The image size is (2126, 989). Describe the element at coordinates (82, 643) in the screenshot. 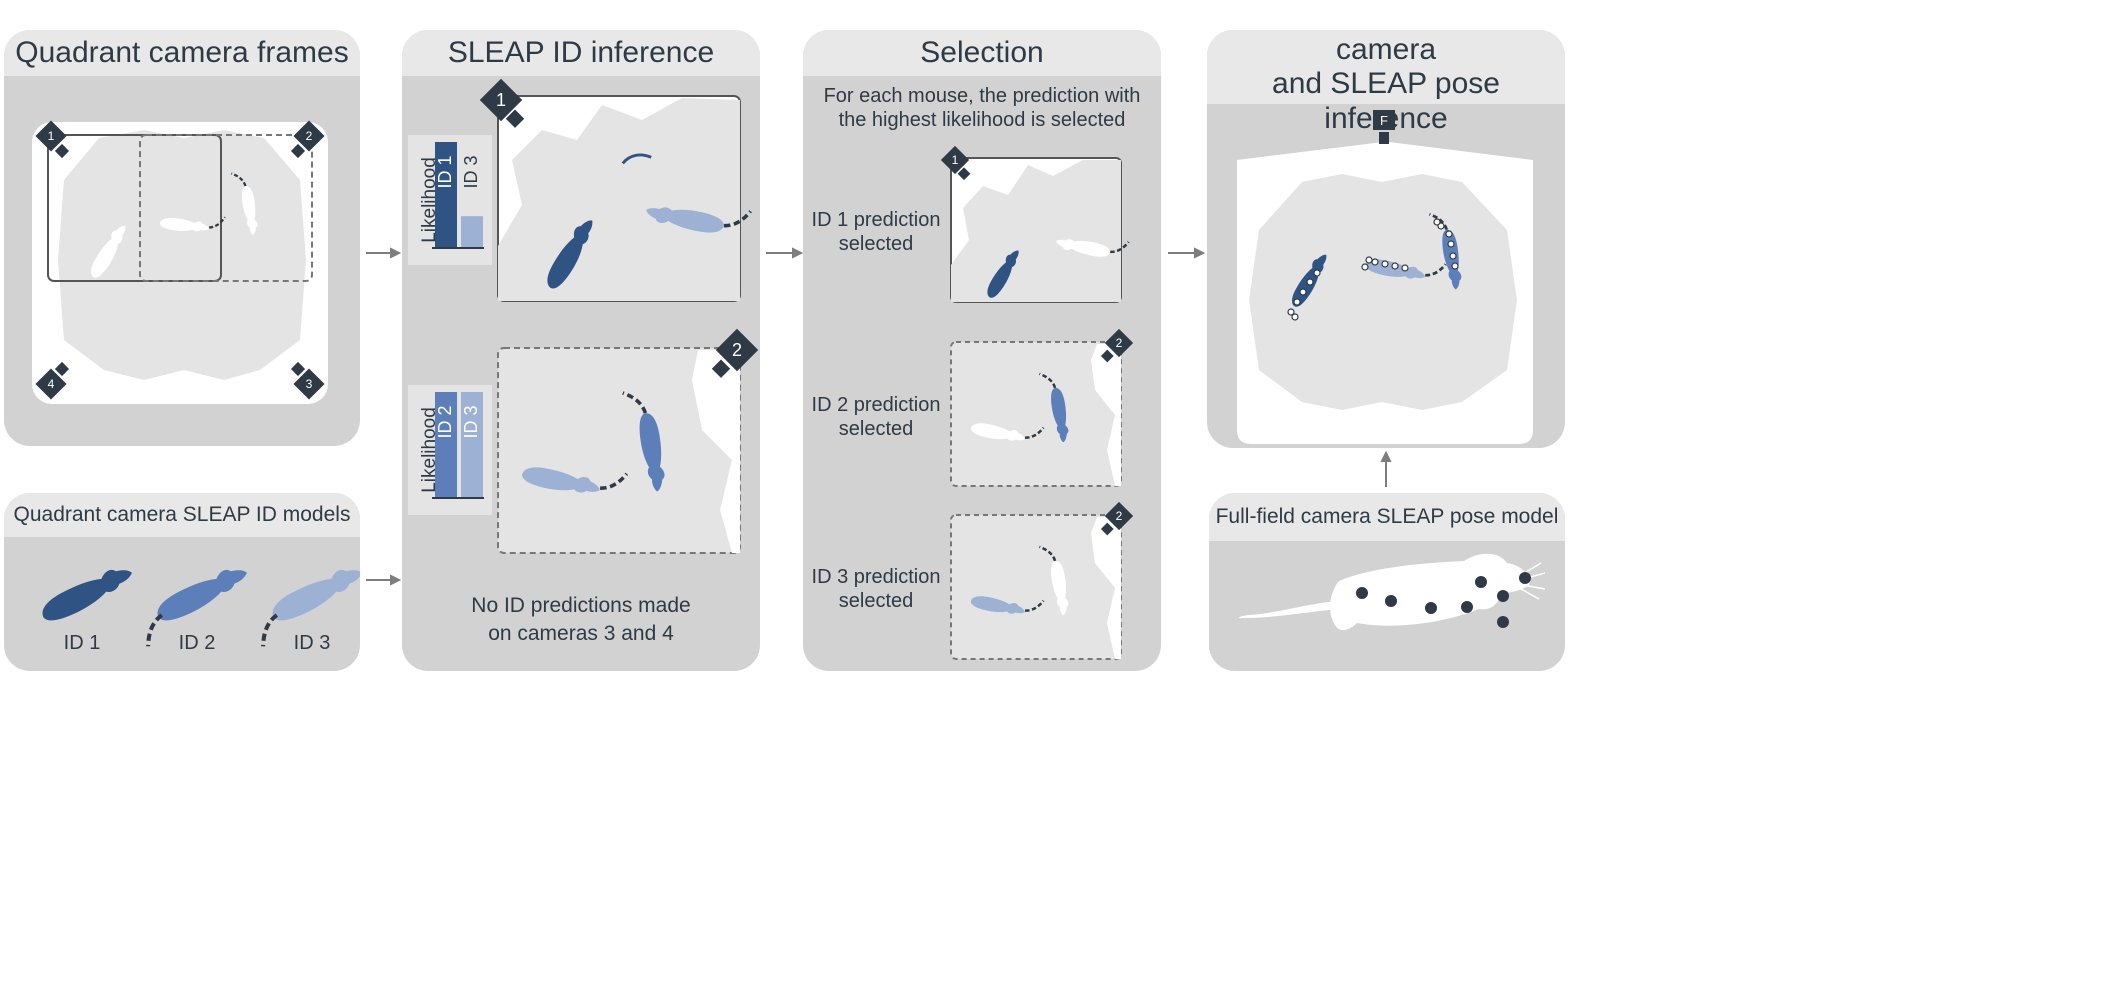

I see `id1-label: ID 1` at that location.